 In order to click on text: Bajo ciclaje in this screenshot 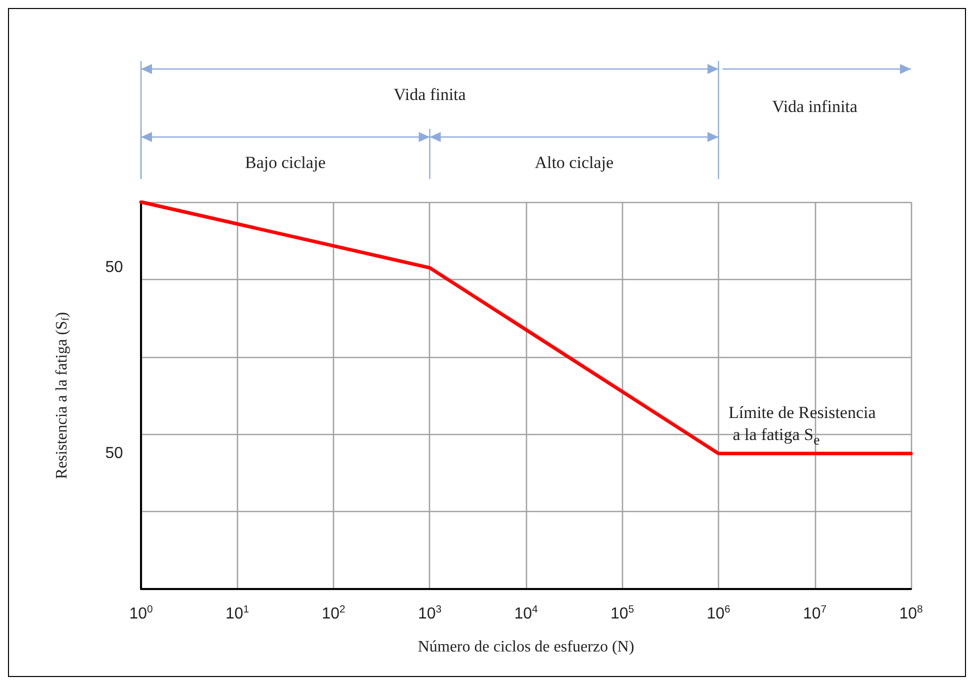, I will do `click(285, 162)`.